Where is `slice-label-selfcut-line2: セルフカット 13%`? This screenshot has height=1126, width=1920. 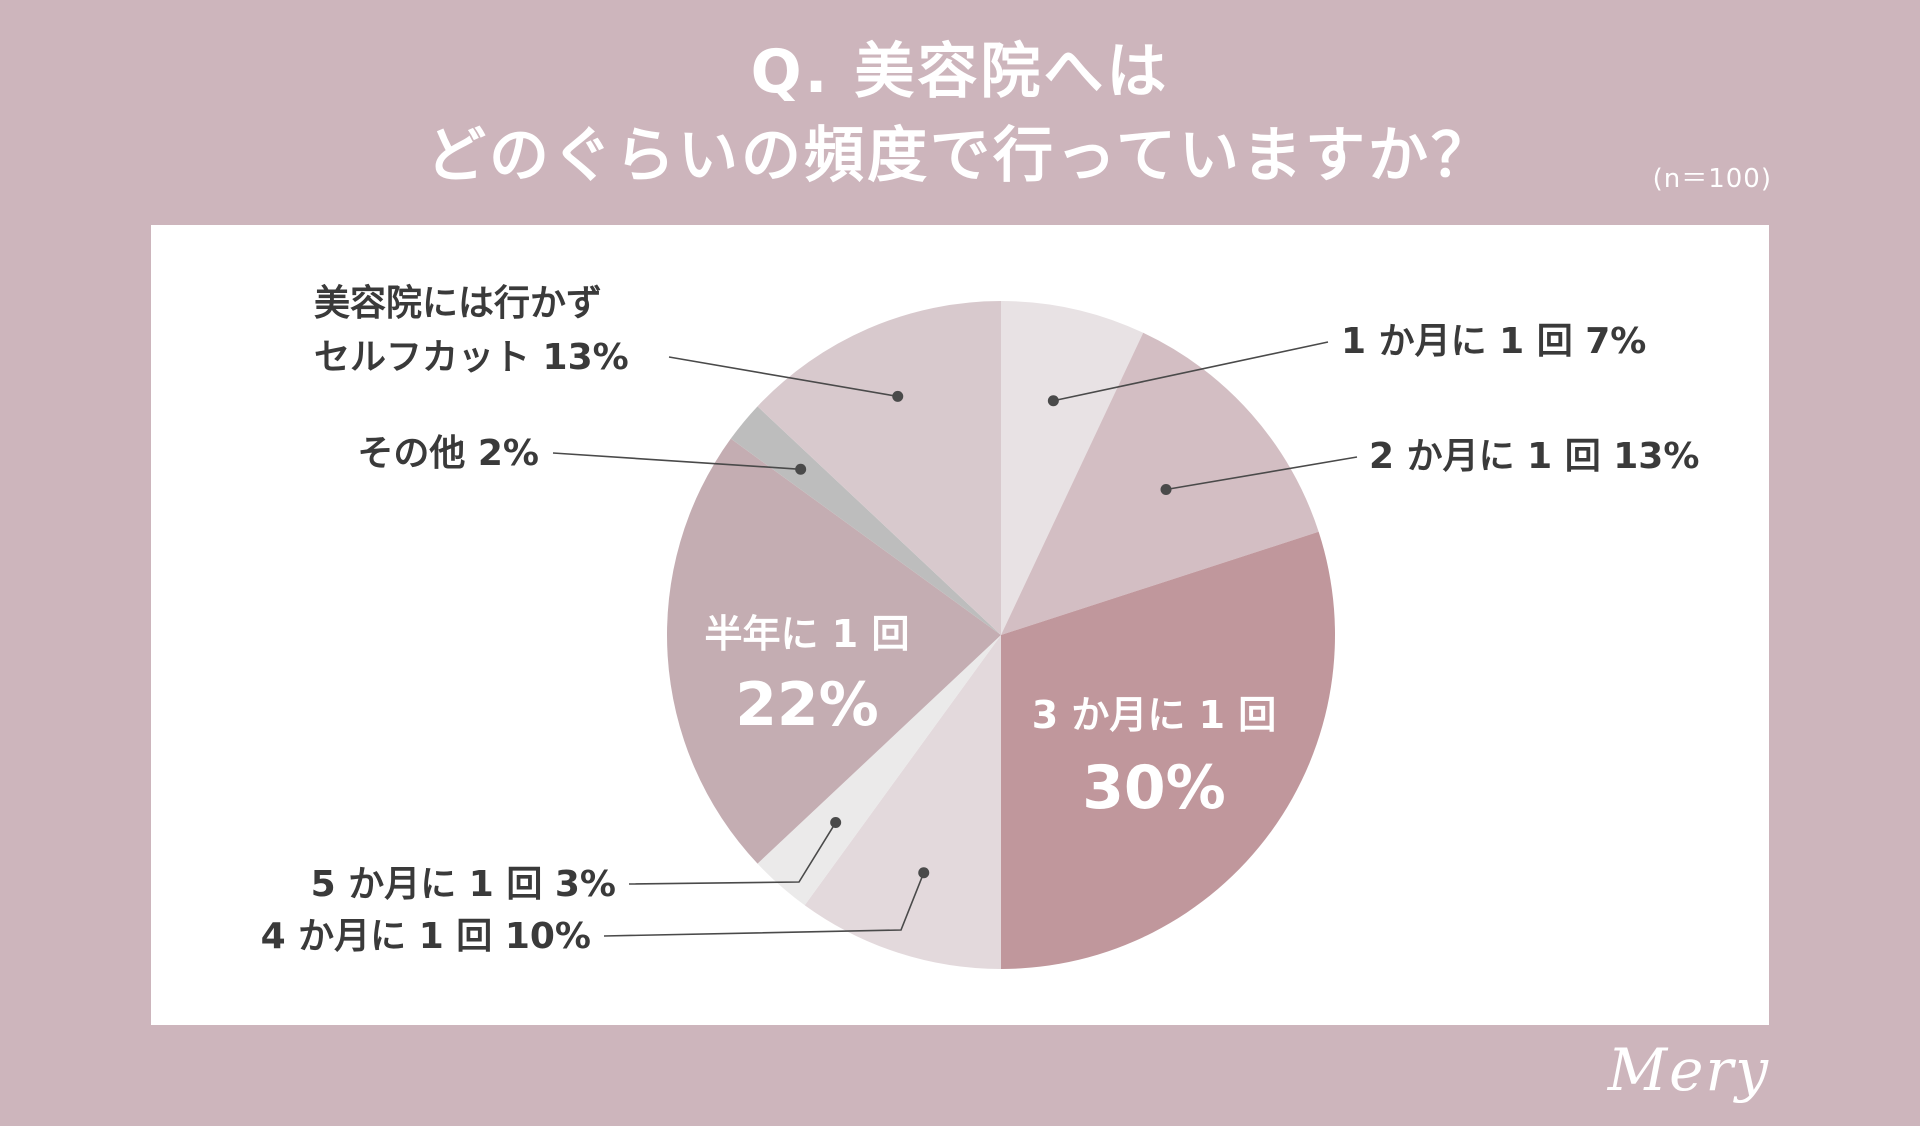
slice-label-selfcut-line2: セルフカット 13% is located at coordinates (471, 357).